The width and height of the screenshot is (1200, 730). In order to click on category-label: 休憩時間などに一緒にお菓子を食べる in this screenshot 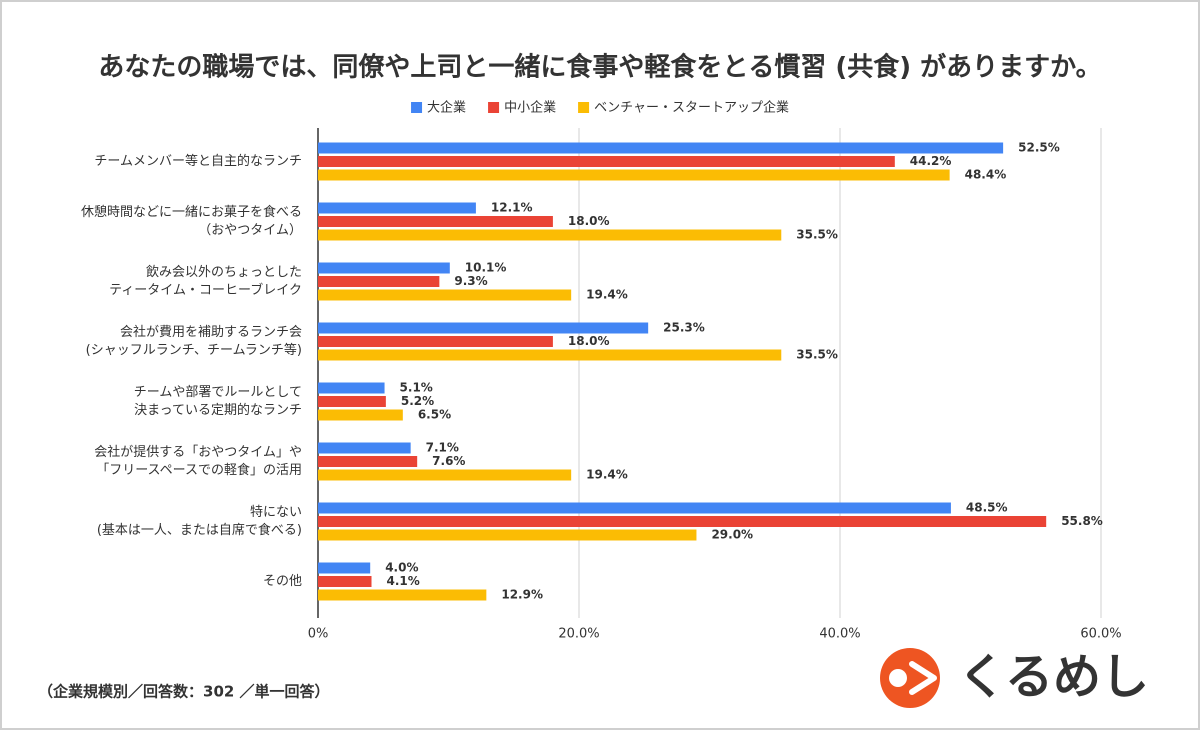, I will do `click(191, 212)`.